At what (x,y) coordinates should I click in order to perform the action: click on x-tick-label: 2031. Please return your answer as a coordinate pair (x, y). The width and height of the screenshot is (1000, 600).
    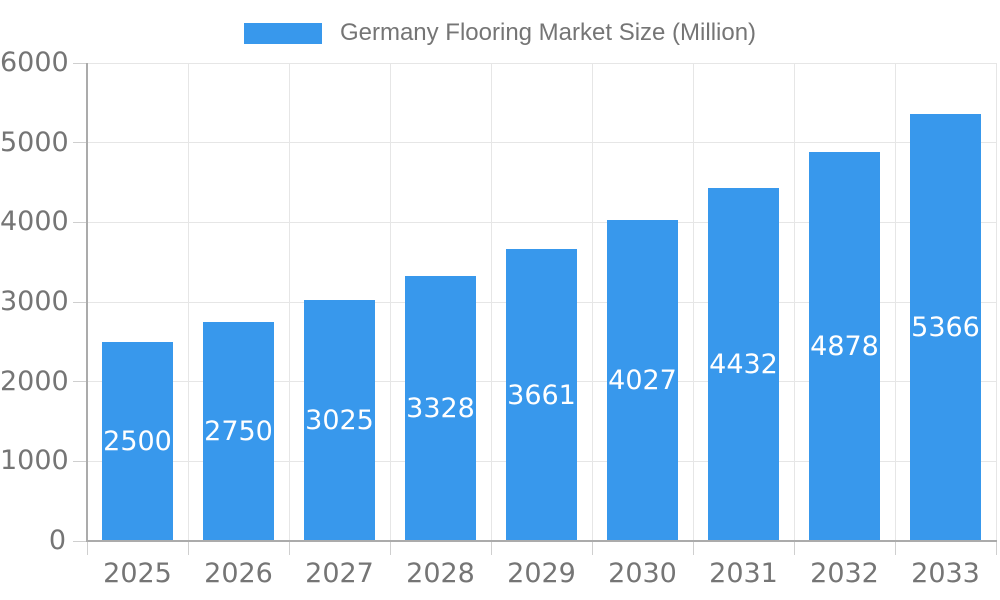
    Looking at the image, I should click on (743, 573).